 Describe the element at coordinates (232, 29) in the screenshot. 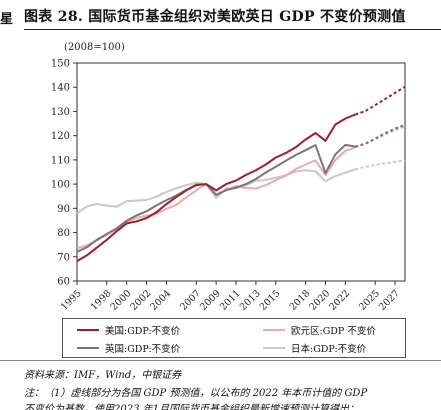

I see `title-underline` at that location.